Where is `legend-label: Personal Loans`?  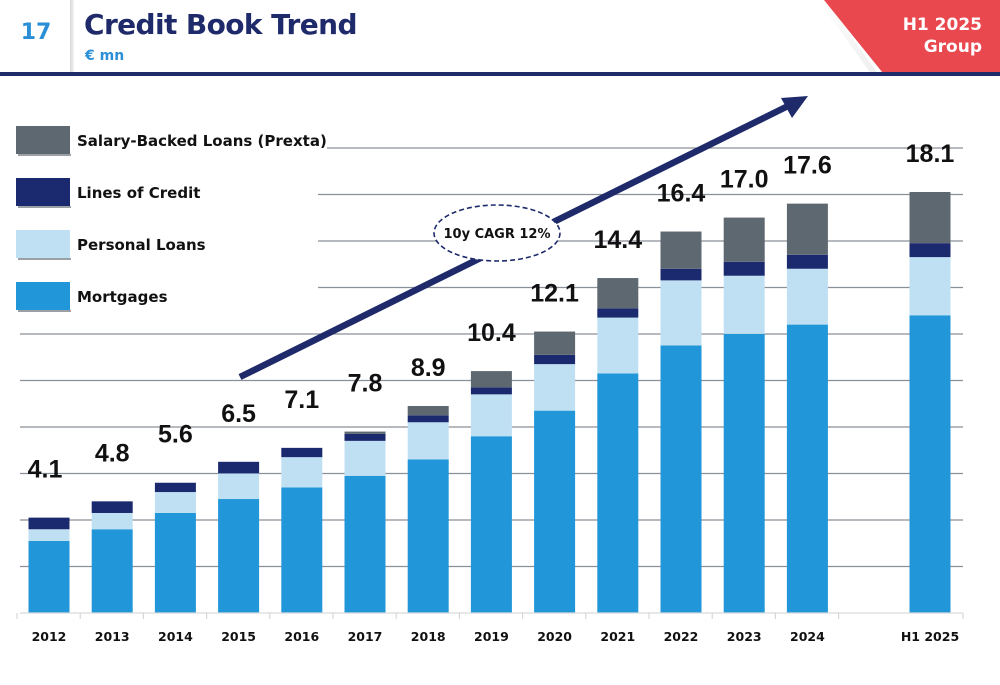
legend-label: Personal Loans is located at coordinates (141, 245).